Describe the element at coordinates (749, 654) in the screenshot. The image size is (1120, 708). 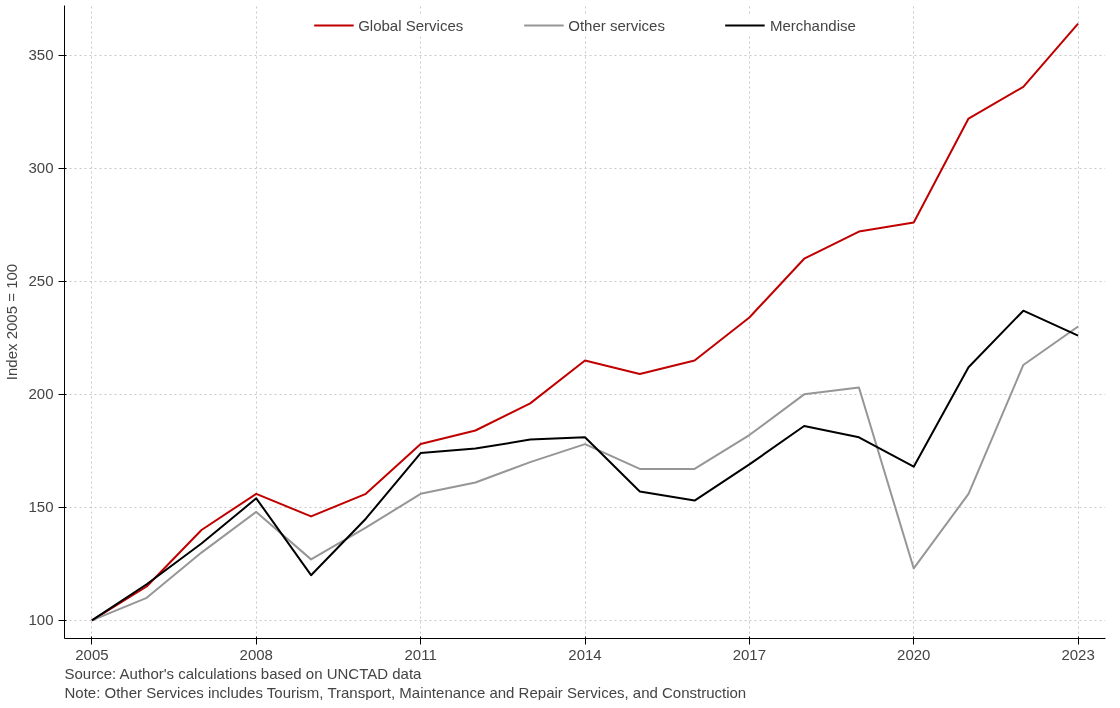
I see `x-tick-label: 2017` at that location.